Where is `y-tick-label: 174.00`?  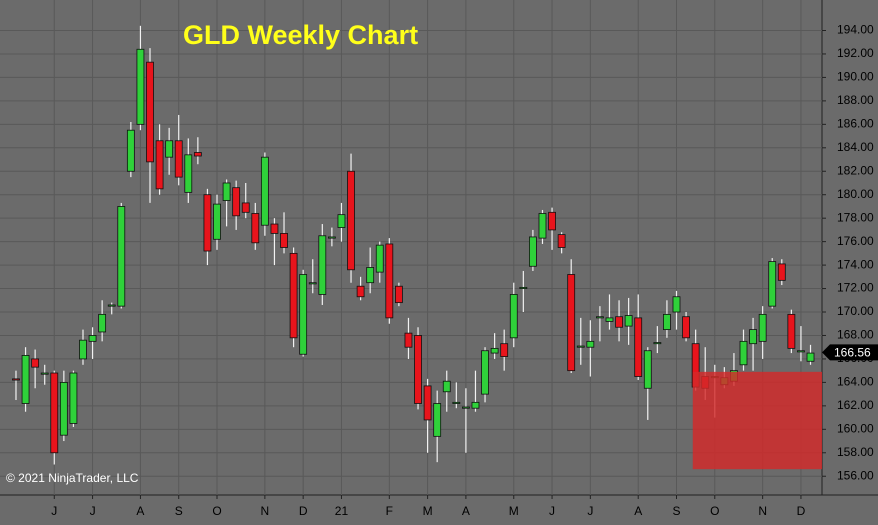
y-tick-label: 174.00 is located at coordinates (855, 264).